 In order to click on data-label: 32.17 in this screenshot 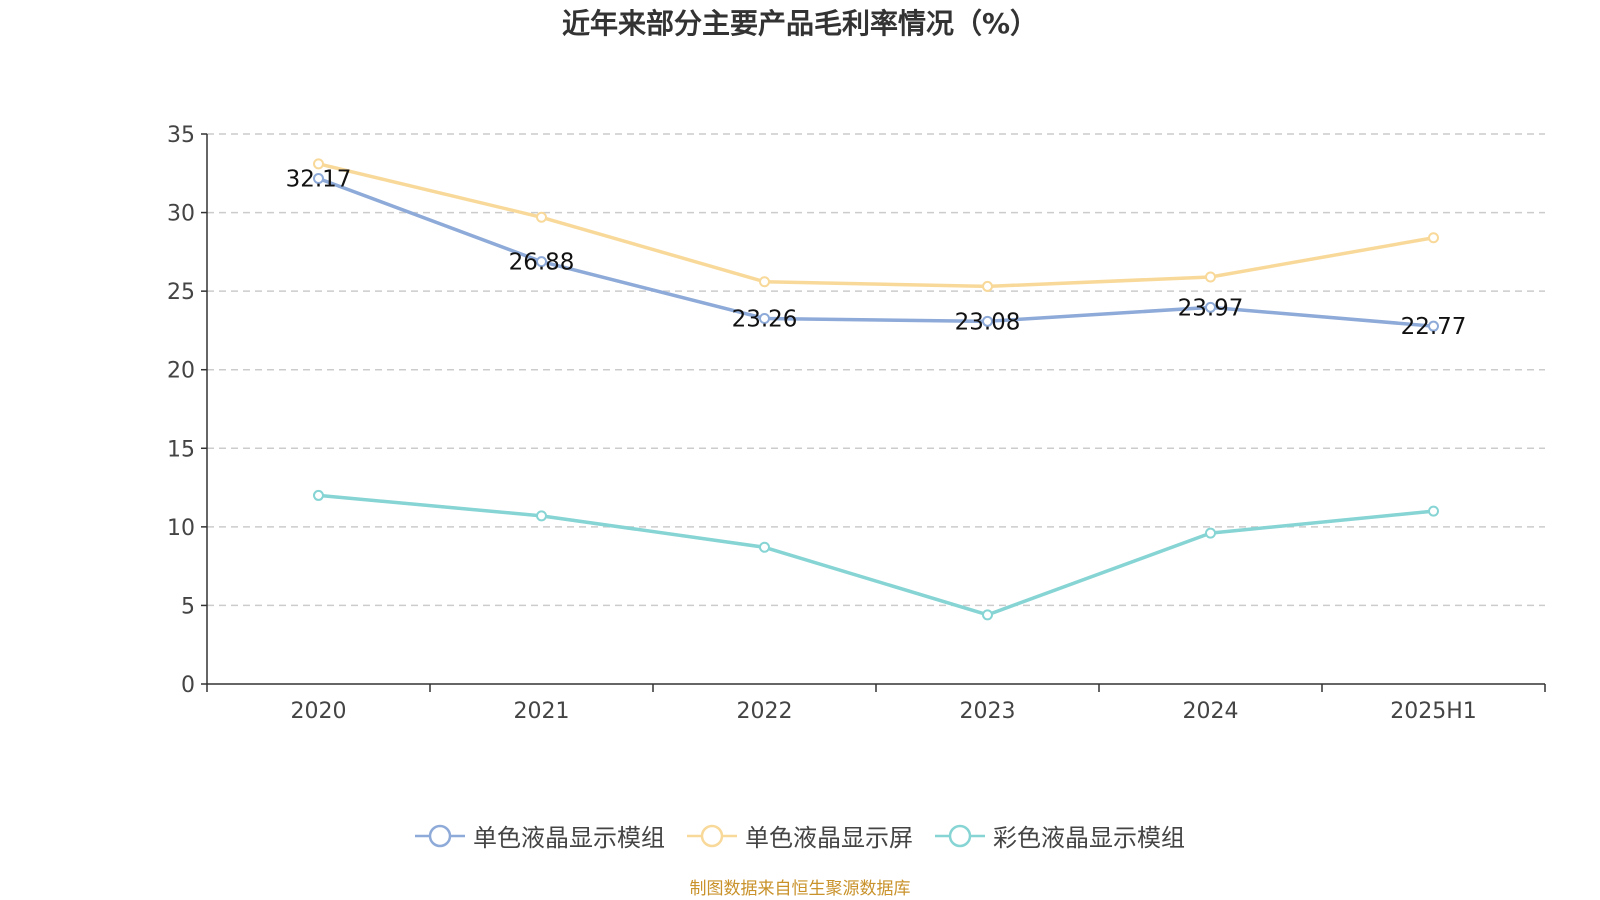, I will do `click(319, 179)`.